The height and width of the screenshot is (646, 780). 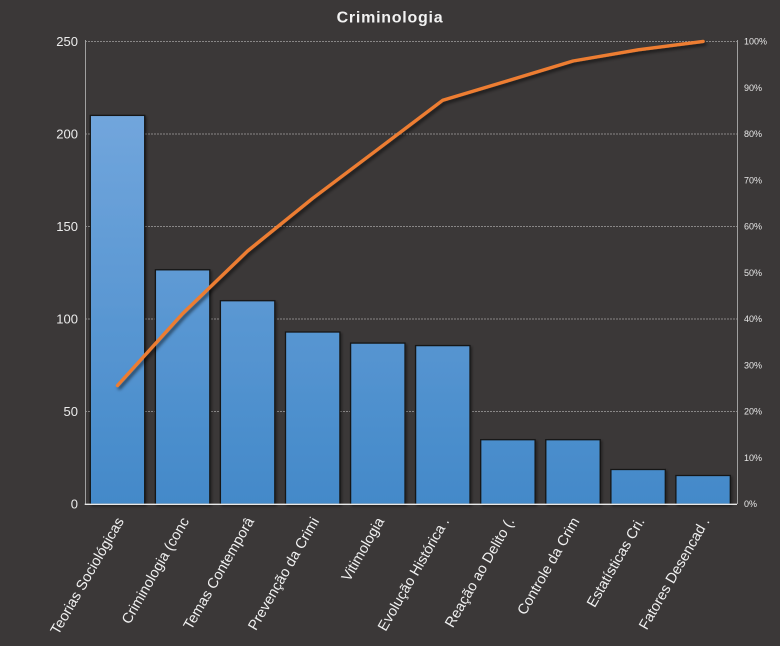 What do you see at coordinates (753, 88) in the screenshot?
I see `svg-text: 90%` at bounding box center [753, 88].